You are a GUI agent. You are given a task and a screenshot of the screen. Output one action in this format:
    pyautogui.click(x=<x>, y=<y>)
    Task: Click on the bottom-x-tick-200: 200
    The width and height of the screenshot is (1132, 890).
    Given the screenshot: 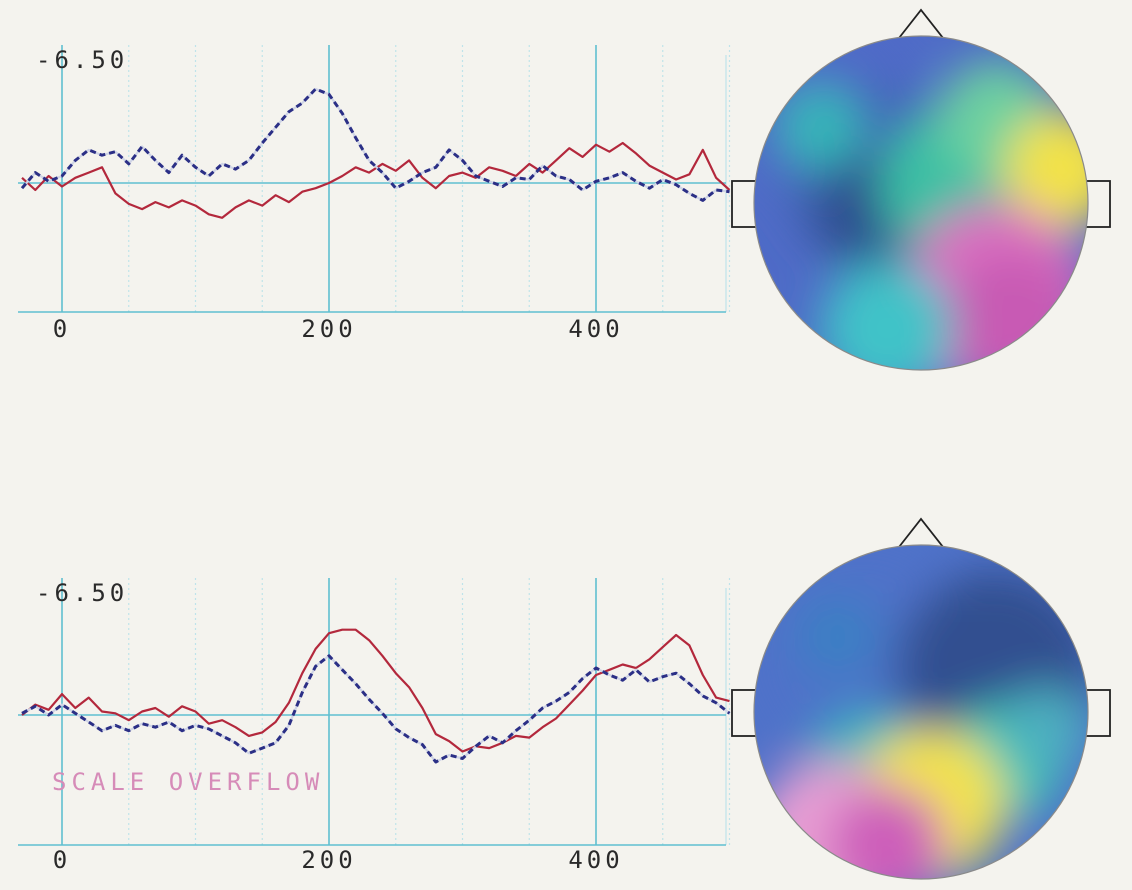 What is the action you would take?
    pyautogui.click(x=328, y=860)
    